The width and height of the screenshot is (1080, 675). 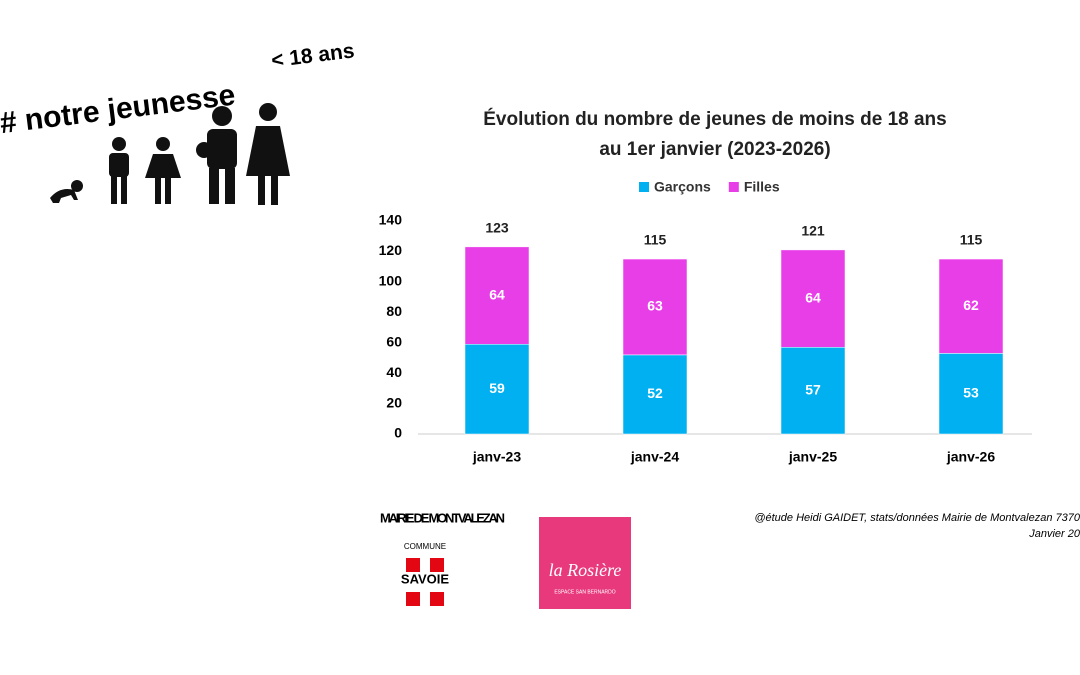 I want to click on chart-title: au 1er janvier (2023-2026), so click(x=714, y=149).